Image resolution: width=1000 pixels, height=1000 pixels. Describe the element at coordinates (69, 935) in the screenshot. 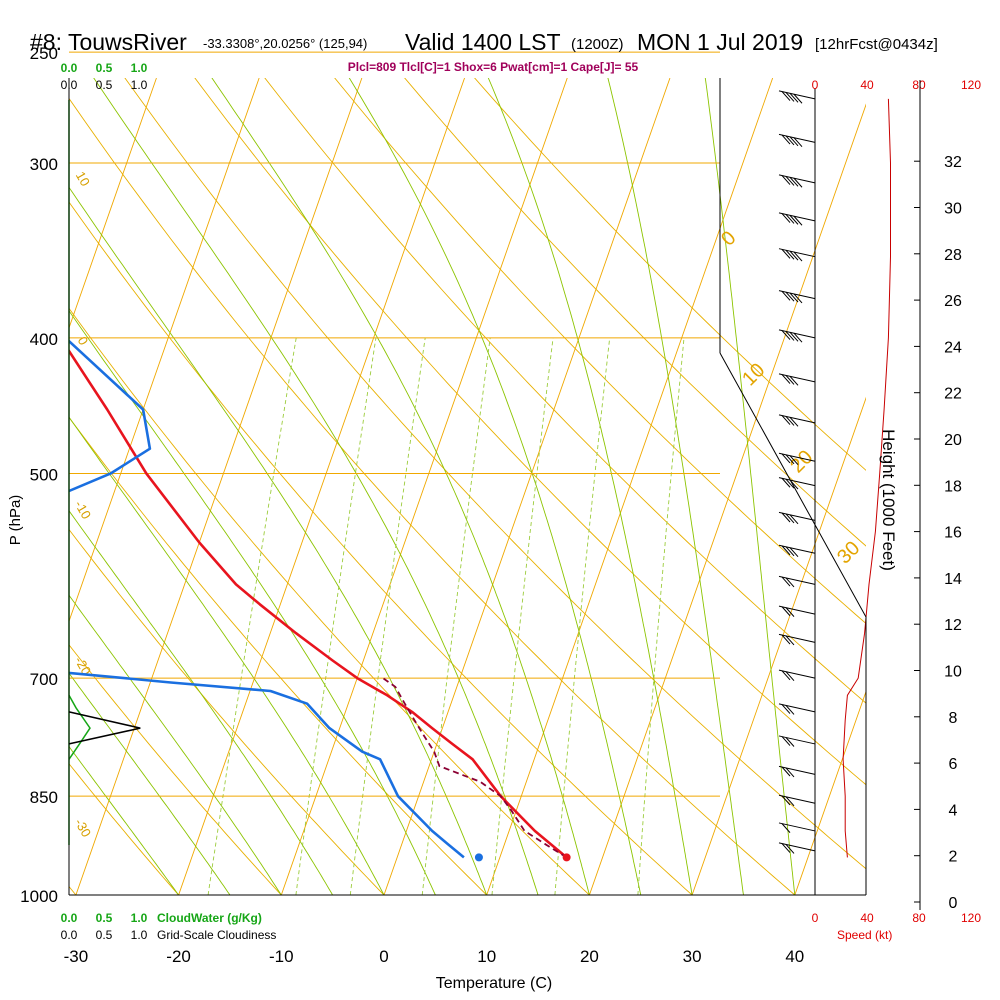

I see `cloudiness-tick-label: 0.0` at that location.